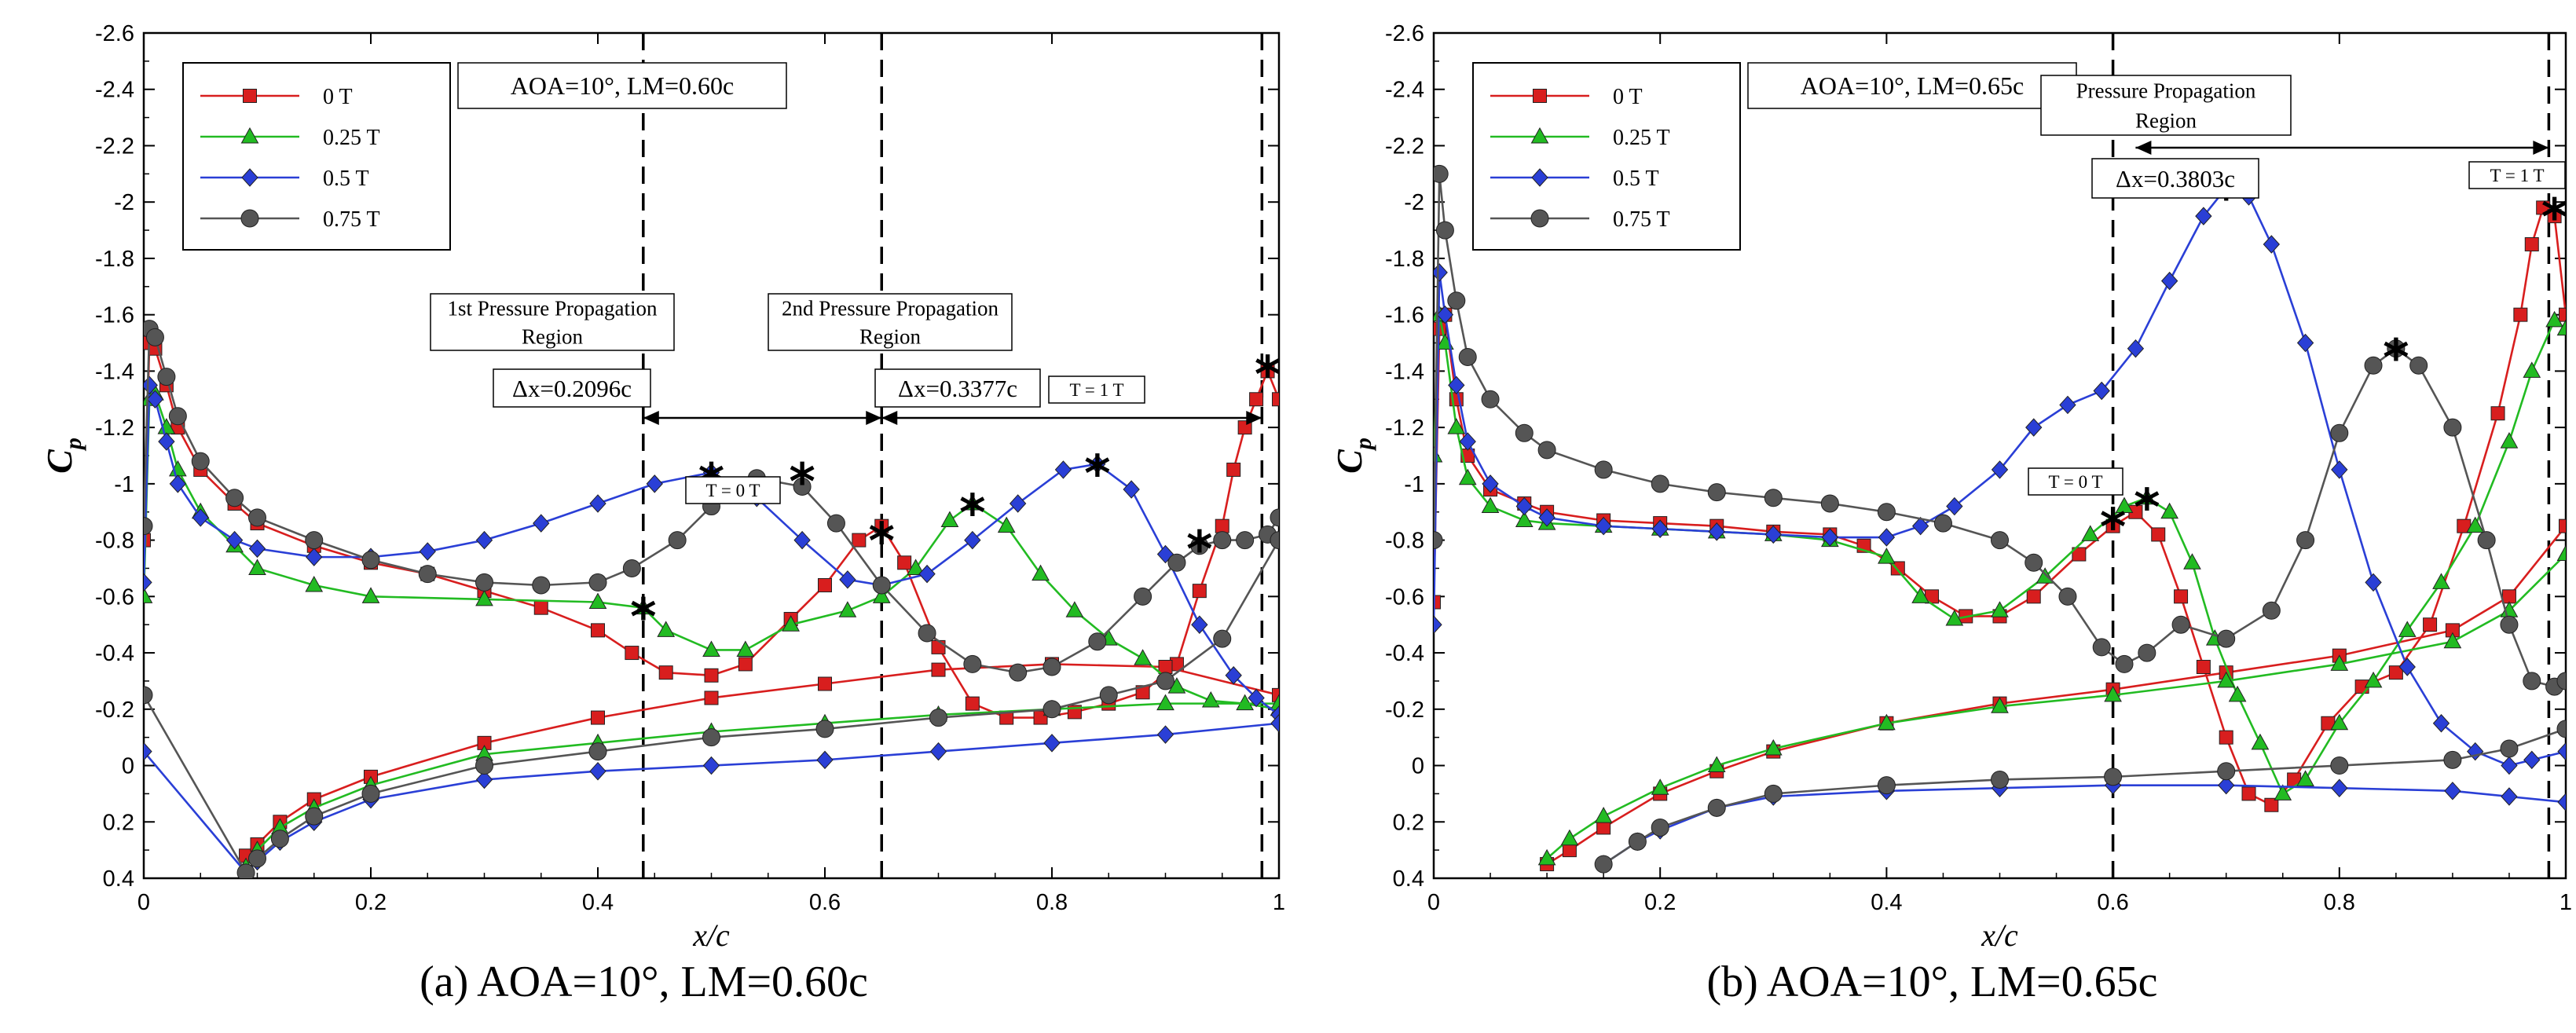 The image size is (2576, 1033). I want to click on chart-a-region-1-title-text: Region, so click(552, 336).